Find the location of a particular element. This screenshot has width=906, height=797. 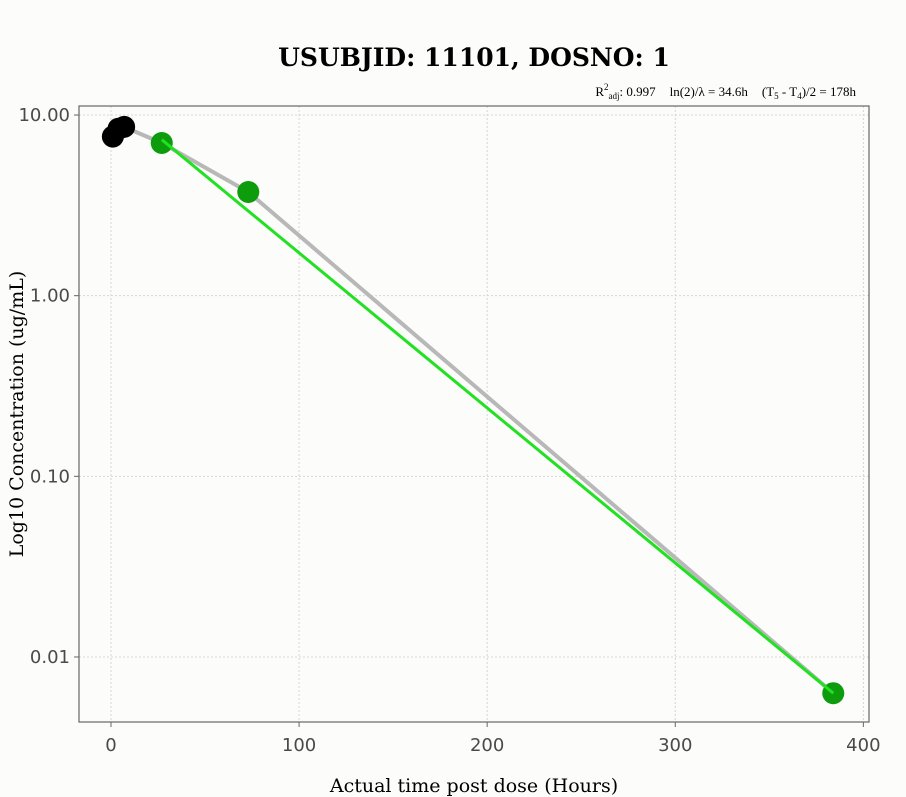

y-tick-label: 0.10 is located at coordinates (50, 476).